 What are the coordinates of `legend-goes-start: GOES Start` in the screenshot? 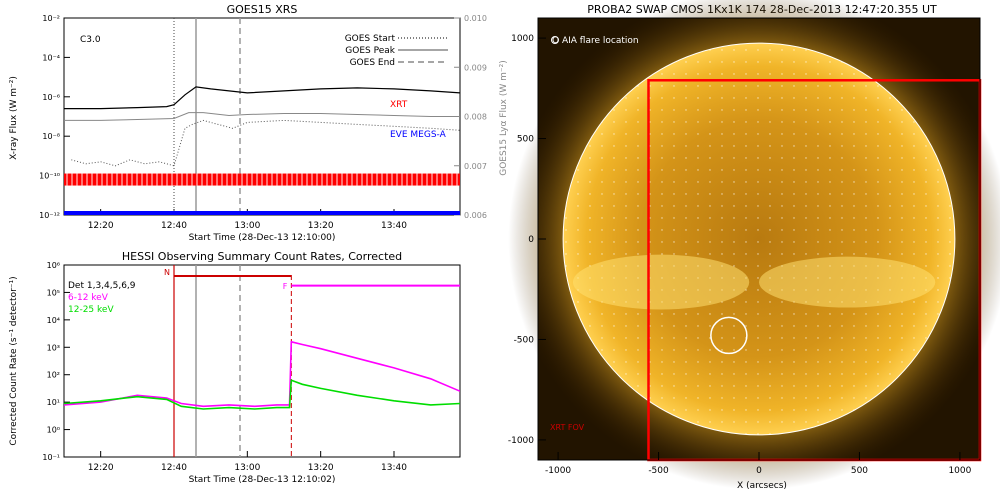 It's located at (370, 39).